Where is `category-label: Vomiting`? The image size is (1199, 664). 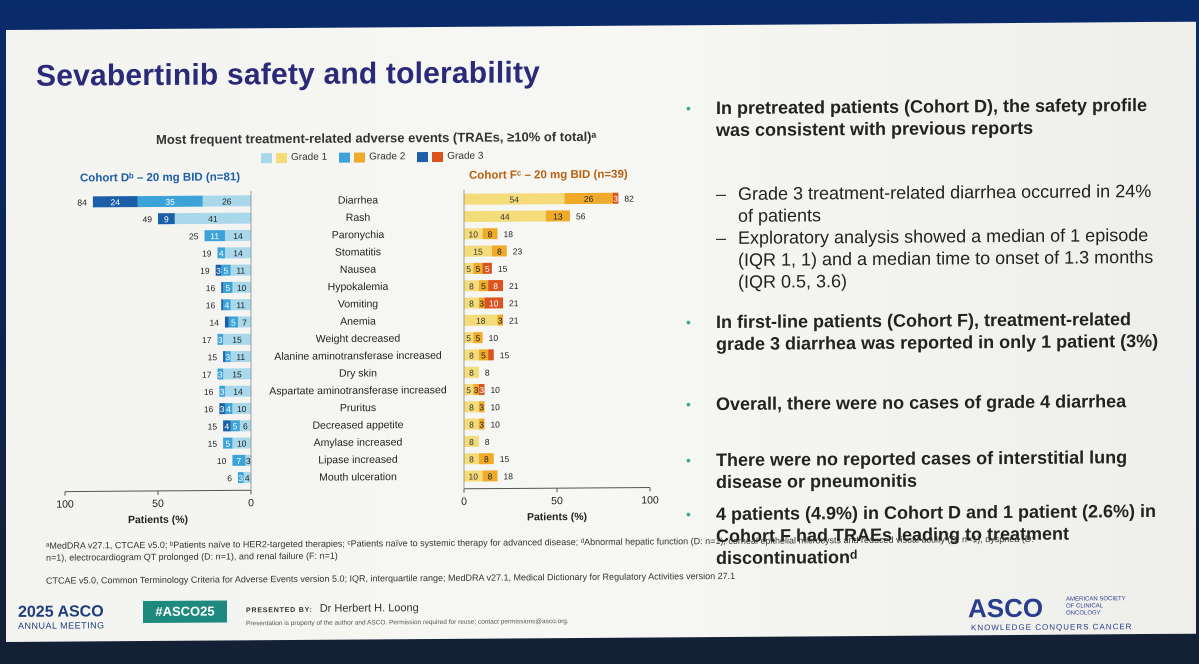
category-label: Vomiting is located at coordinates (358, 304).